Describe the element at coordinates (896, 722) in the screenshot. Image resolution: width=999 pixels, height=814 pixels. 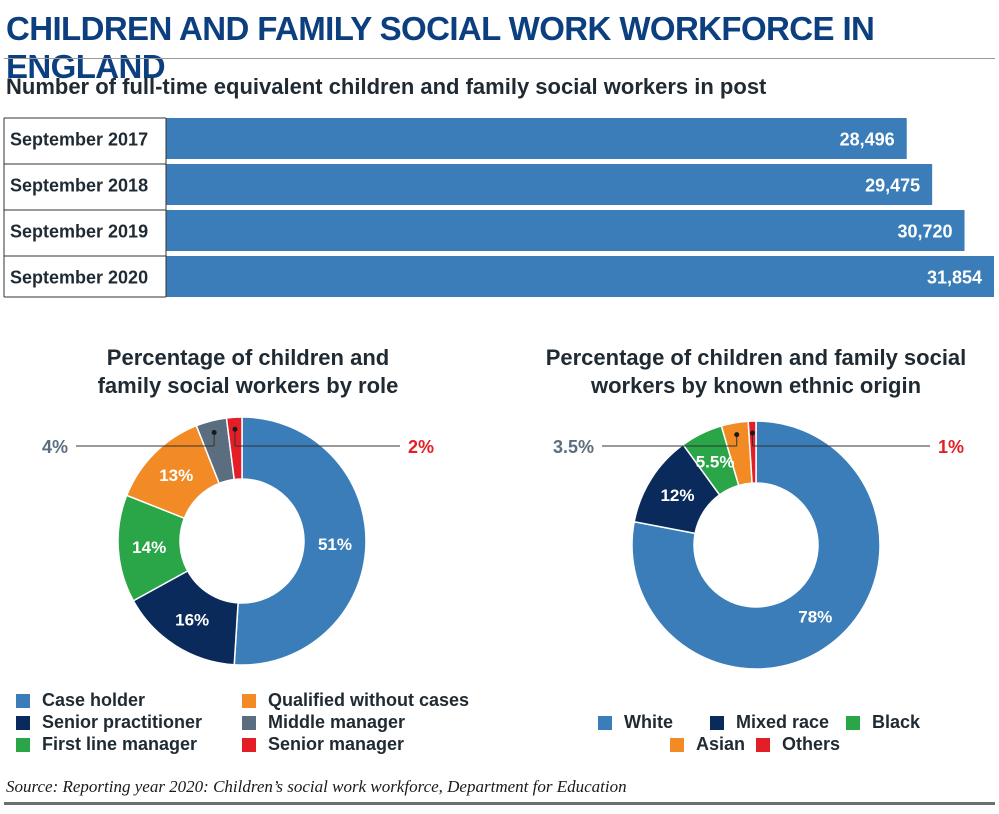
I see `legend-label: Black` at that location.